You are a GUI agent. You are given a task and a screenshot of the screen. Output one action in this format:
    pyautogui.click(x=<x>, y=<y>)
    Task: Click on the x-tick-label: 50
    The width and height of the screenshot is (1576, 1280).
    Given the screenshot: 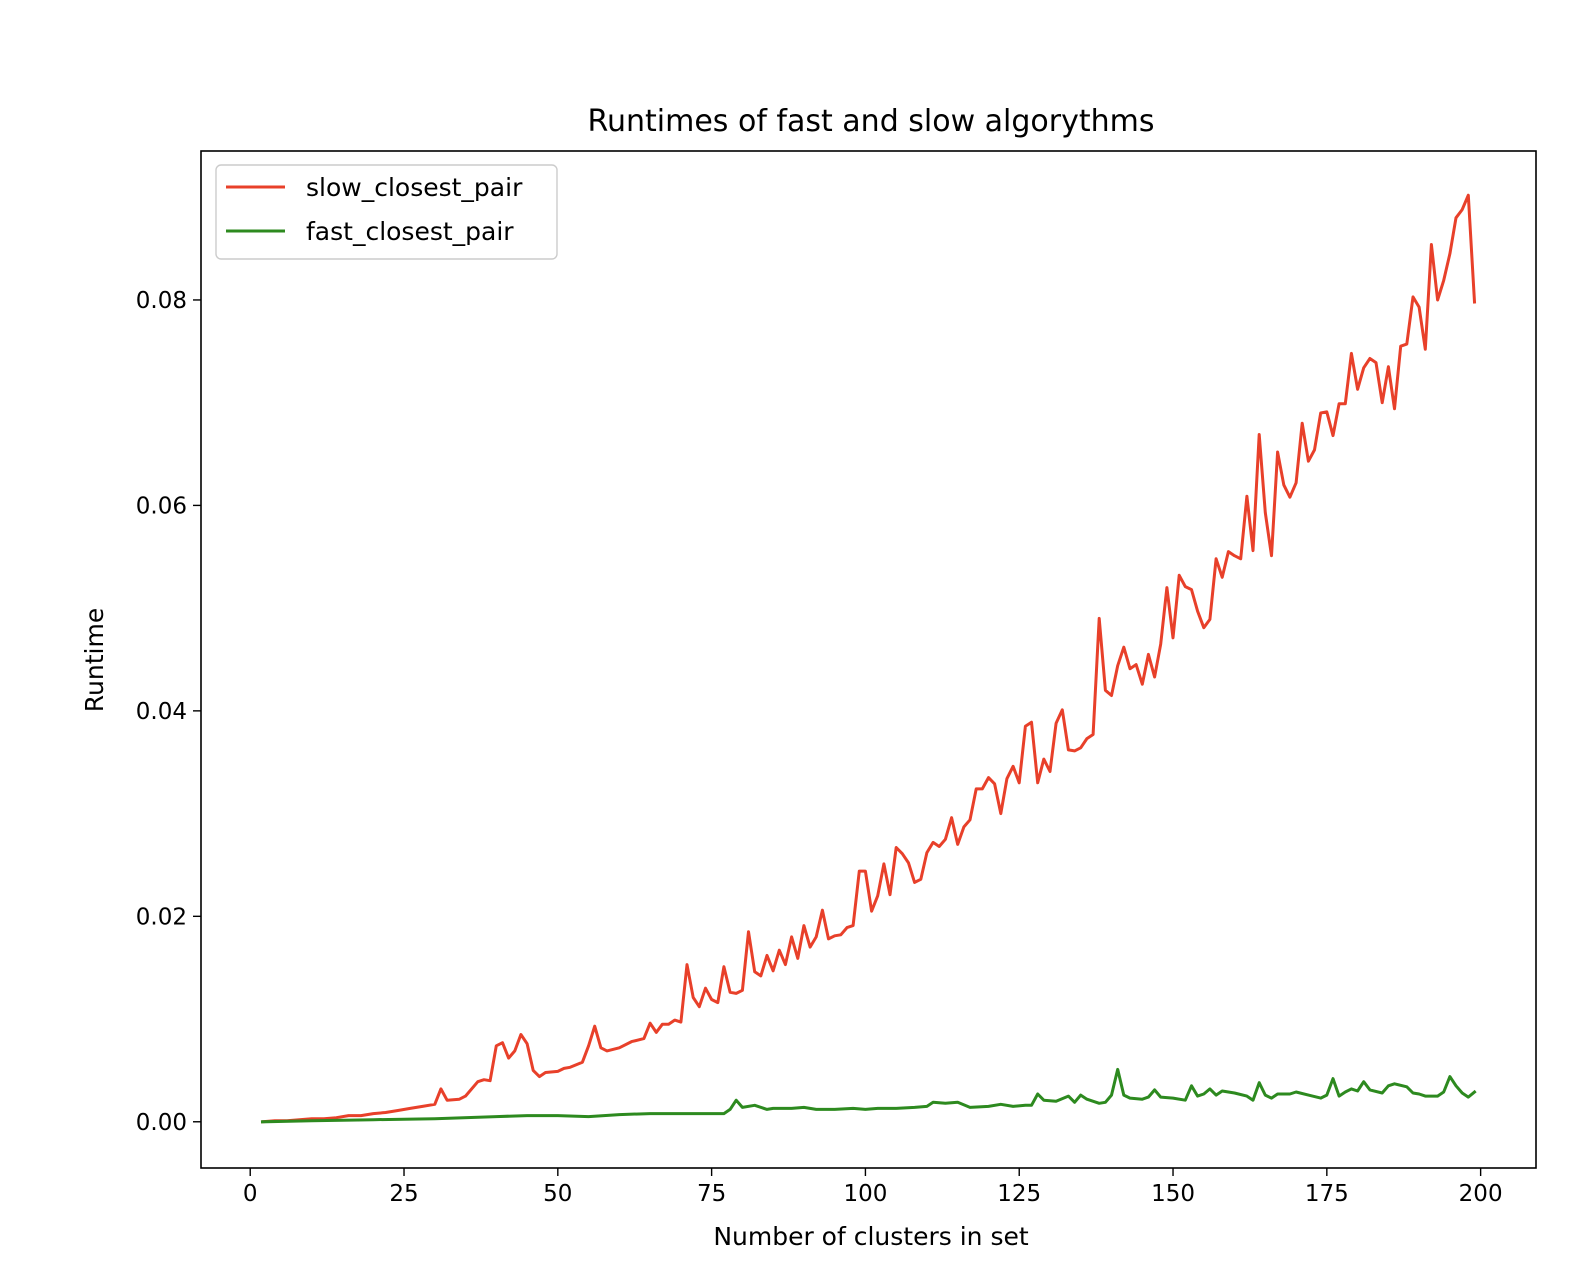 What is the action you would take?
    pyautogui.click(x=557, y=1194)
    